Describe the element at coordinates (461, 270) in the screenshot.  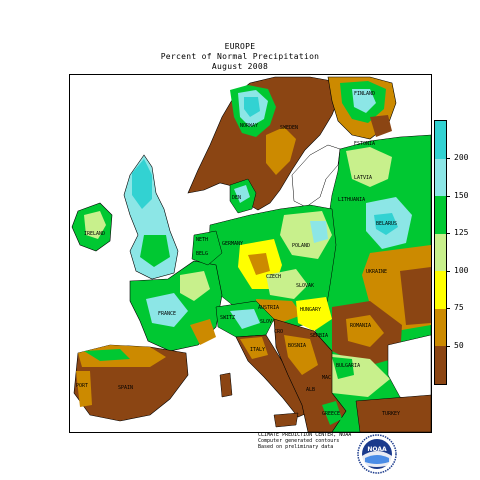
I see `legend-label-100: 100` at that location.